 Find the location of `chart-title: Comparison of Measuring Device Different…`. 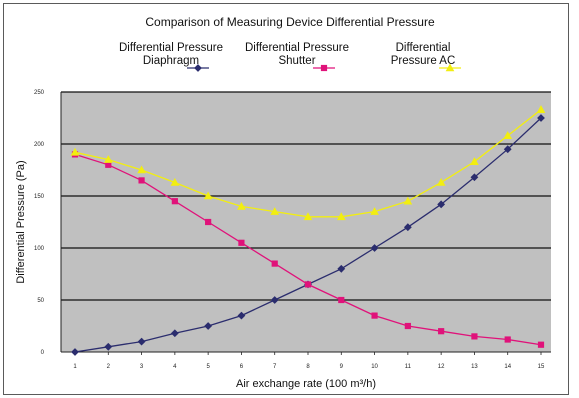

chart-title: Comparison of Measuring Device Different… is located at coordinates (290, 22).